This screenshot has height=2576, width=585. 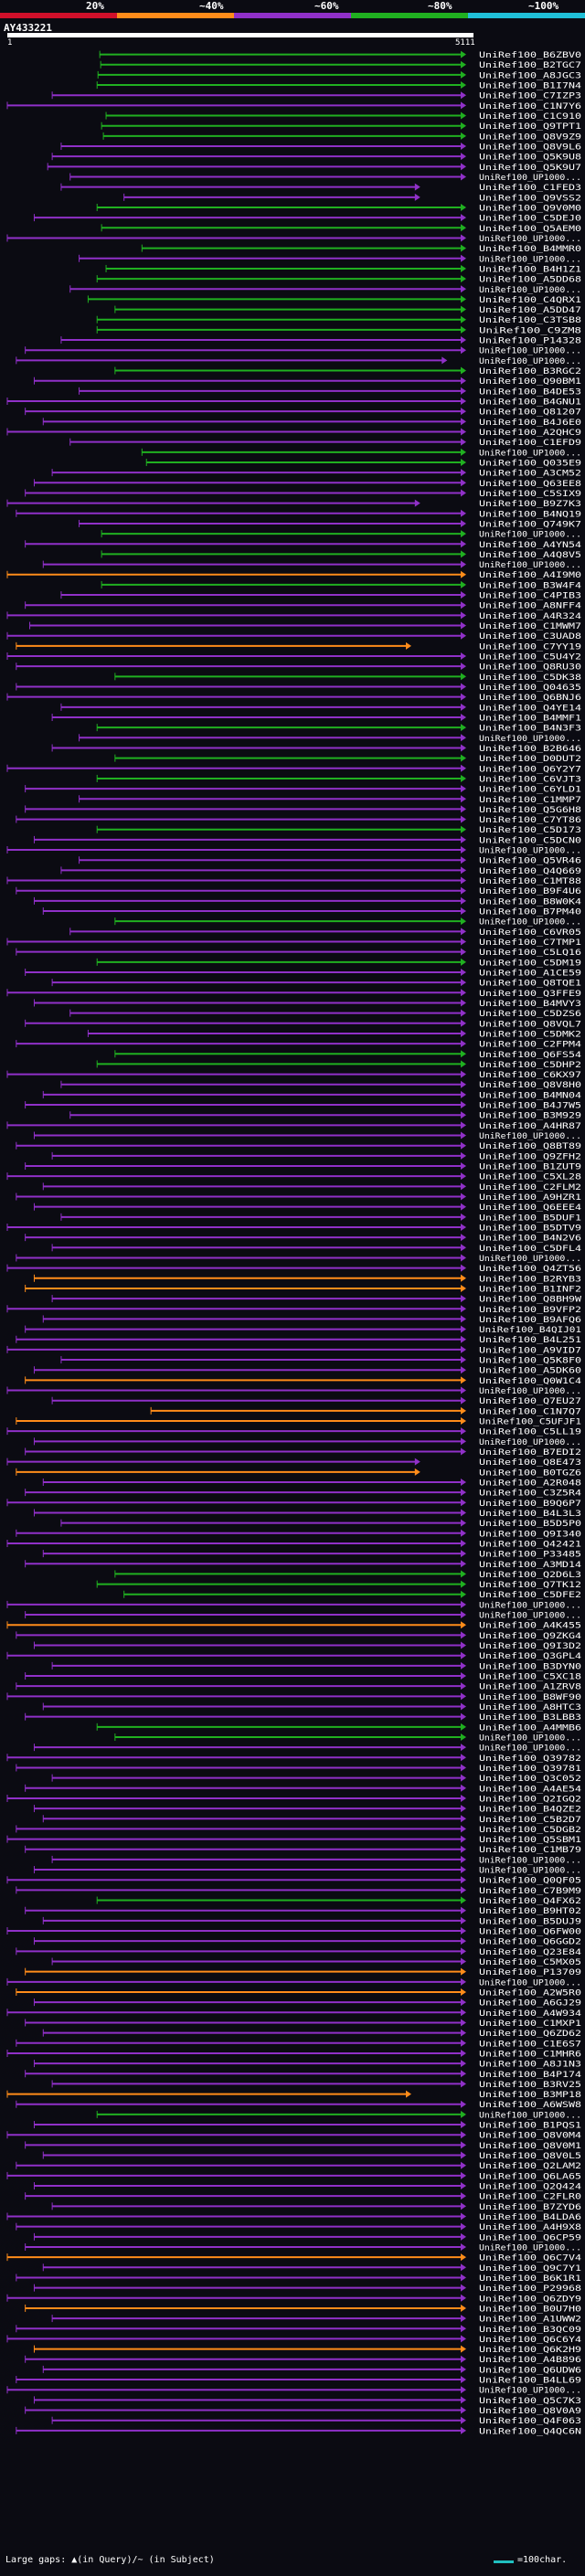 I want to click on hit-row: UniRef100_A4MMB6, so click(x=339, y=1728).